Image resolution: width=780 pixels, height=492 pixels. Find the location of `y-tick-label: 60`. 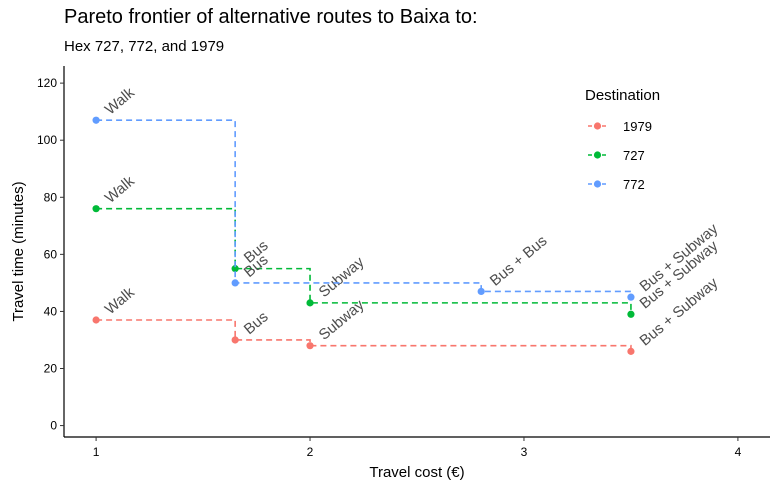

y-tick-label: 60 is located at coordinates (51, 254).